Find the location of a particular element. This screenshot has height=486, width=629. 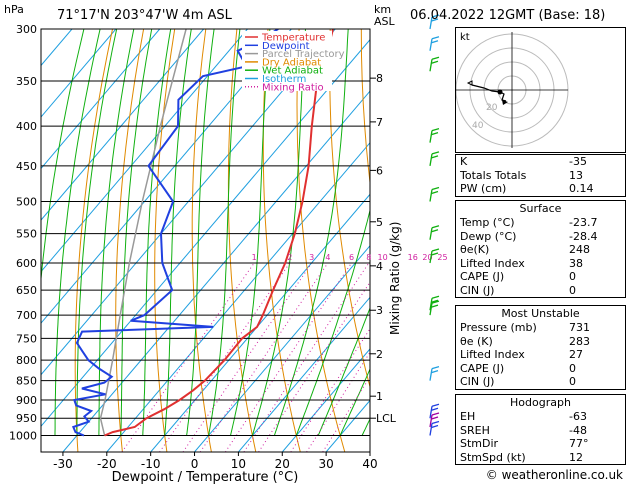

stat-label: CIN (J) is located at coordinates (477, 290).